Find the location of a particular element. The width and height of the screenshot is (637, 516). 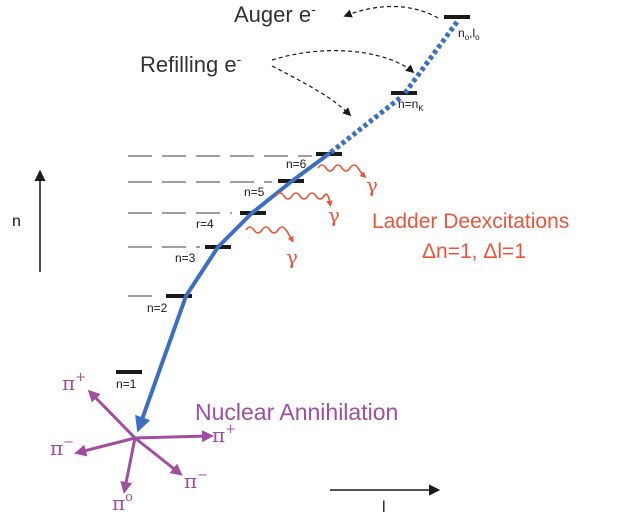

pion-ray-right is located at coordinates (174, 436).